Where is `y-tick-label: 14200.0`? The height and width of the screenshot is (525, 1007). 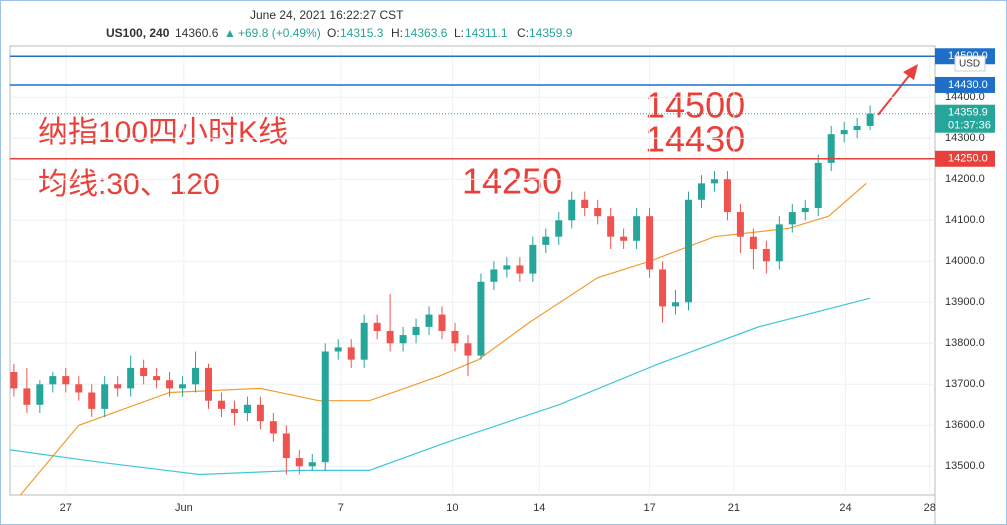
y-tick-label: 14200.0 is located at coordinates (965, 179).